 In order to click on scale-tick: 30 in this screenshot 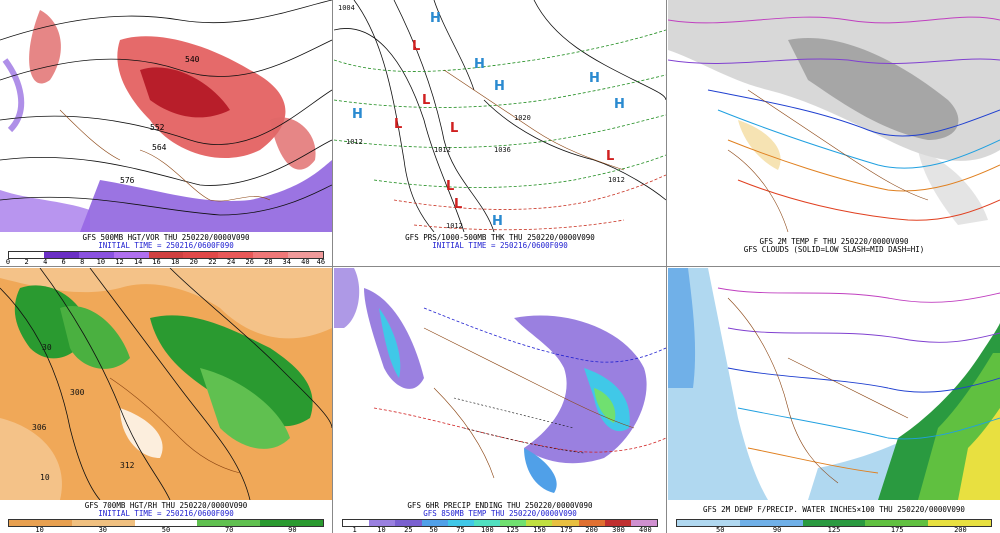, I will do `click(103, 529)`.